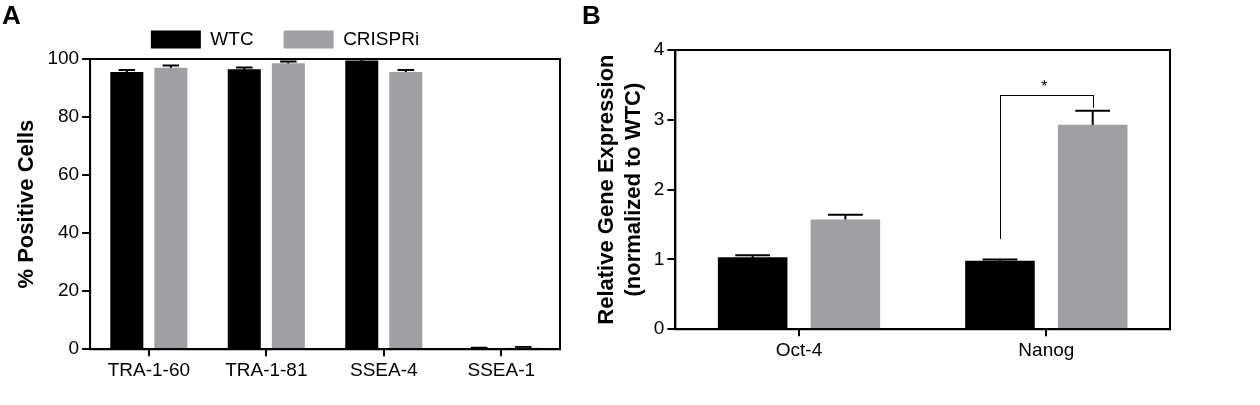 Image resolution: width=1260 pixels, height=405 pixels. I want to click on annotation: *, so click(1044, 86).